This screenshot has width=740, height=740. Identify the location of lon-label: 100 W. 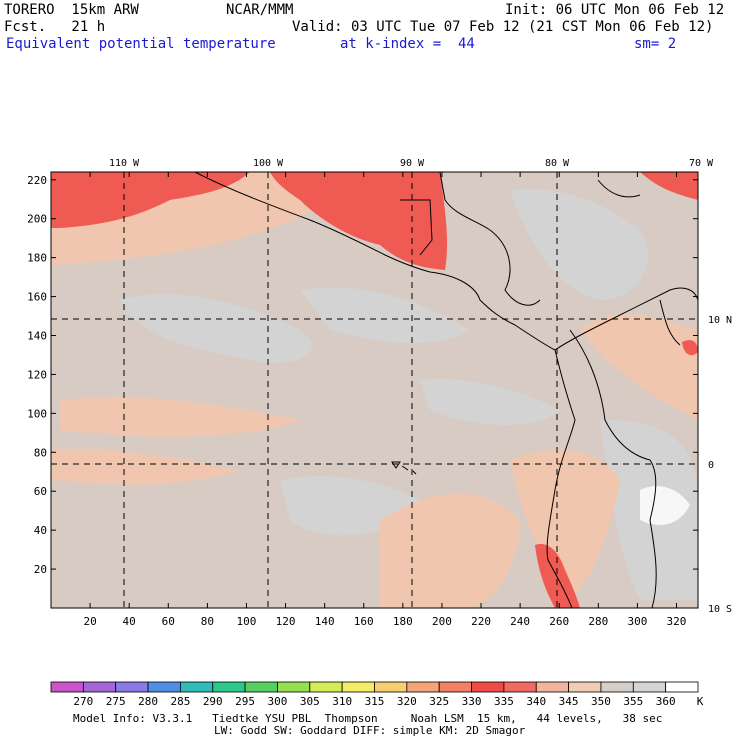
(268, 163).